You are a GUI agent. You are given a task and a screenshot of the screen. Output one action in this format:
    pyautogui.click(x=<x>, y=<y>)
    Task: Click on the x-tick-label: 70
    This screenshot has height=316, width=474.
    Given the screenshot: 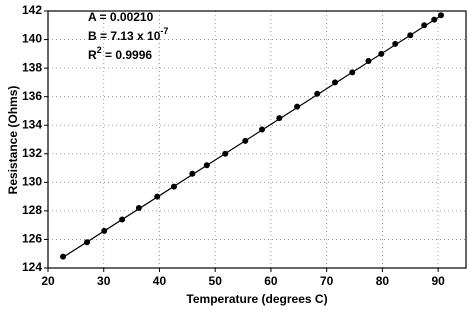 What is the action you would take?
    pyautogui.click(x=327, y=281)
    